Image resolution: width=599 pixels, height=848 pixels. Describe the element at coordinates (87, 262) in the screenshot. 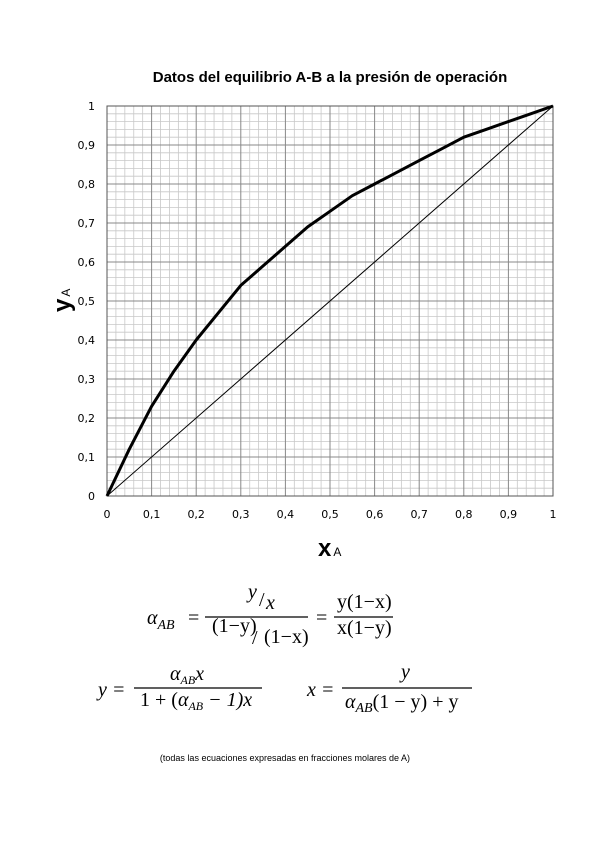

I see `y-tick-label: 0,6` at that location.